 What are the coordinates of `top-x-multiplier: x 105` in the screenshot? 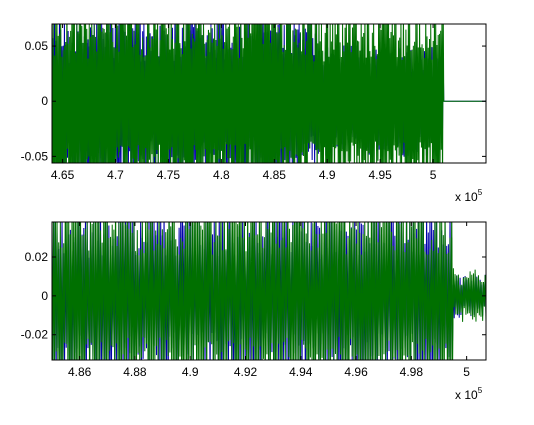 It's located at (469, 196).